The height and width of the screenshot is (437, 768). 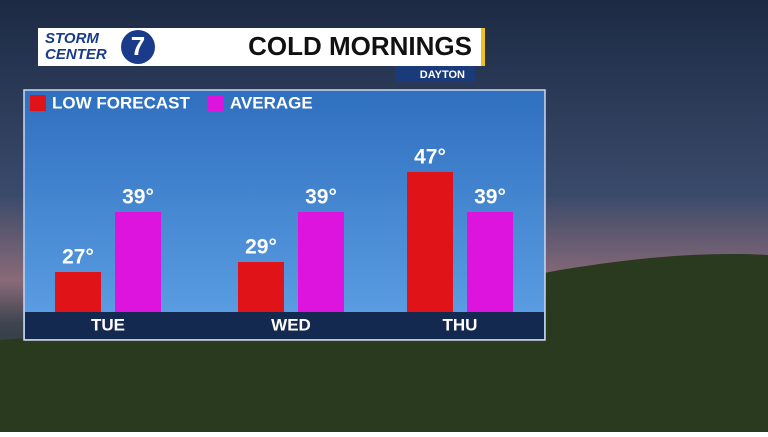 What do you see at coordinates (271, 102) in the screenshot?
I see `legend-label: AVERAGE` at bounding box center [271, 102].